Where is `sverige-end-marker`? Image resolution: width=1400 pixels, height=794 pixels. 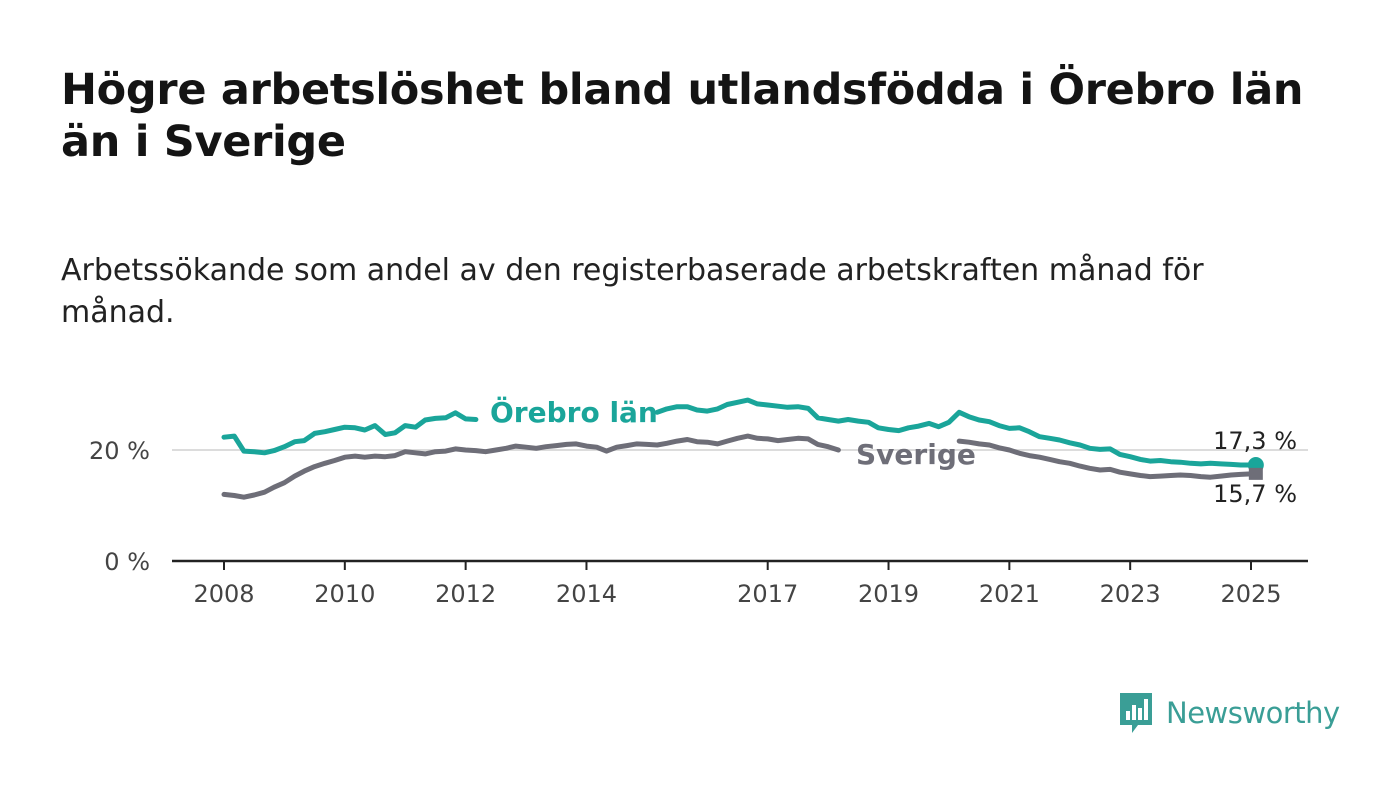 sverige-end-marker is located at coordinates (1255, 473).